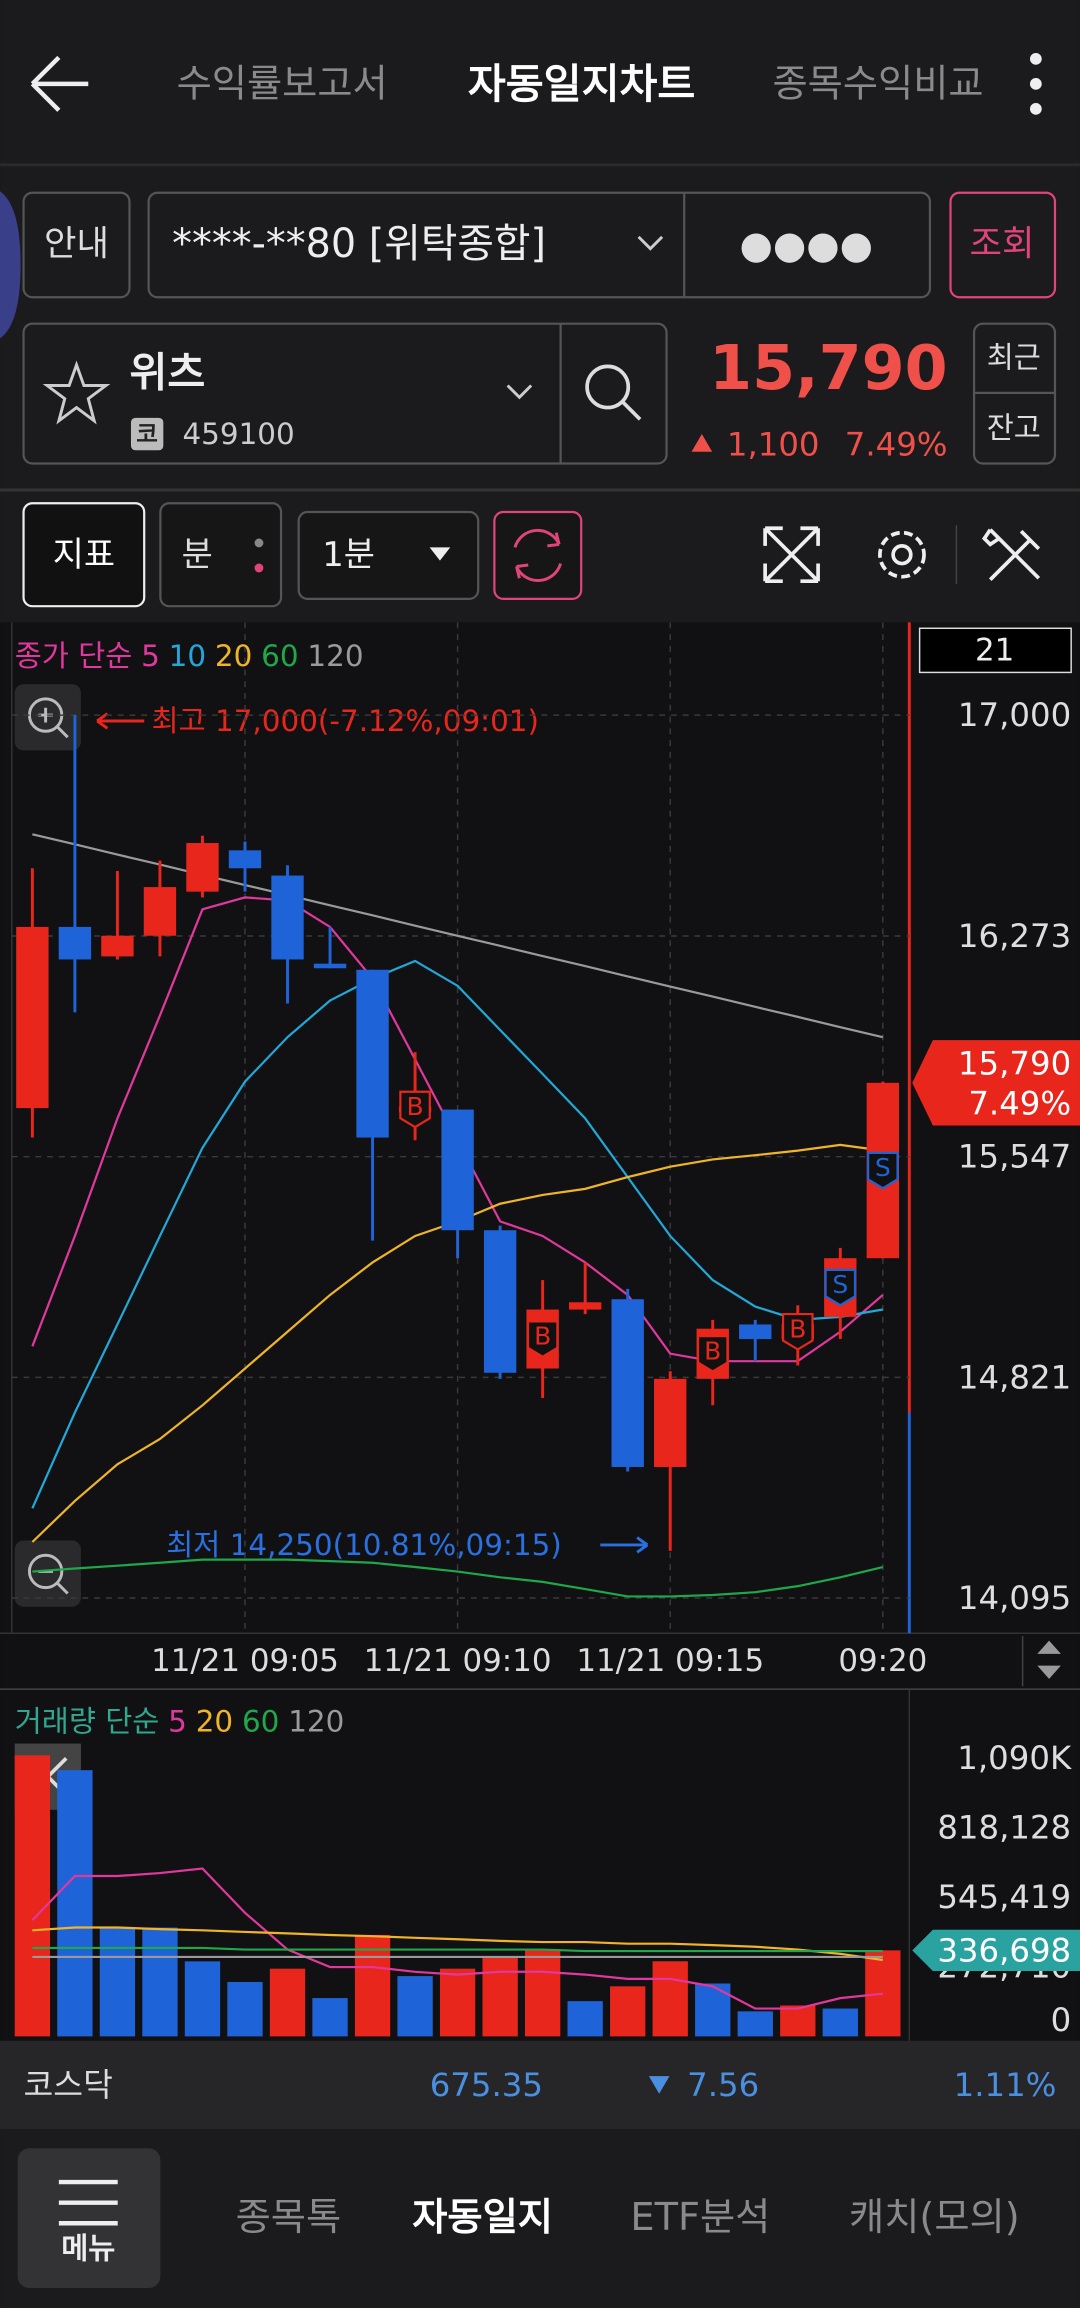 This screenshot has width=1080, height=2308. Describe the element at coordinates (791, 555) in the screenshot. I see `expand-button` at that location.